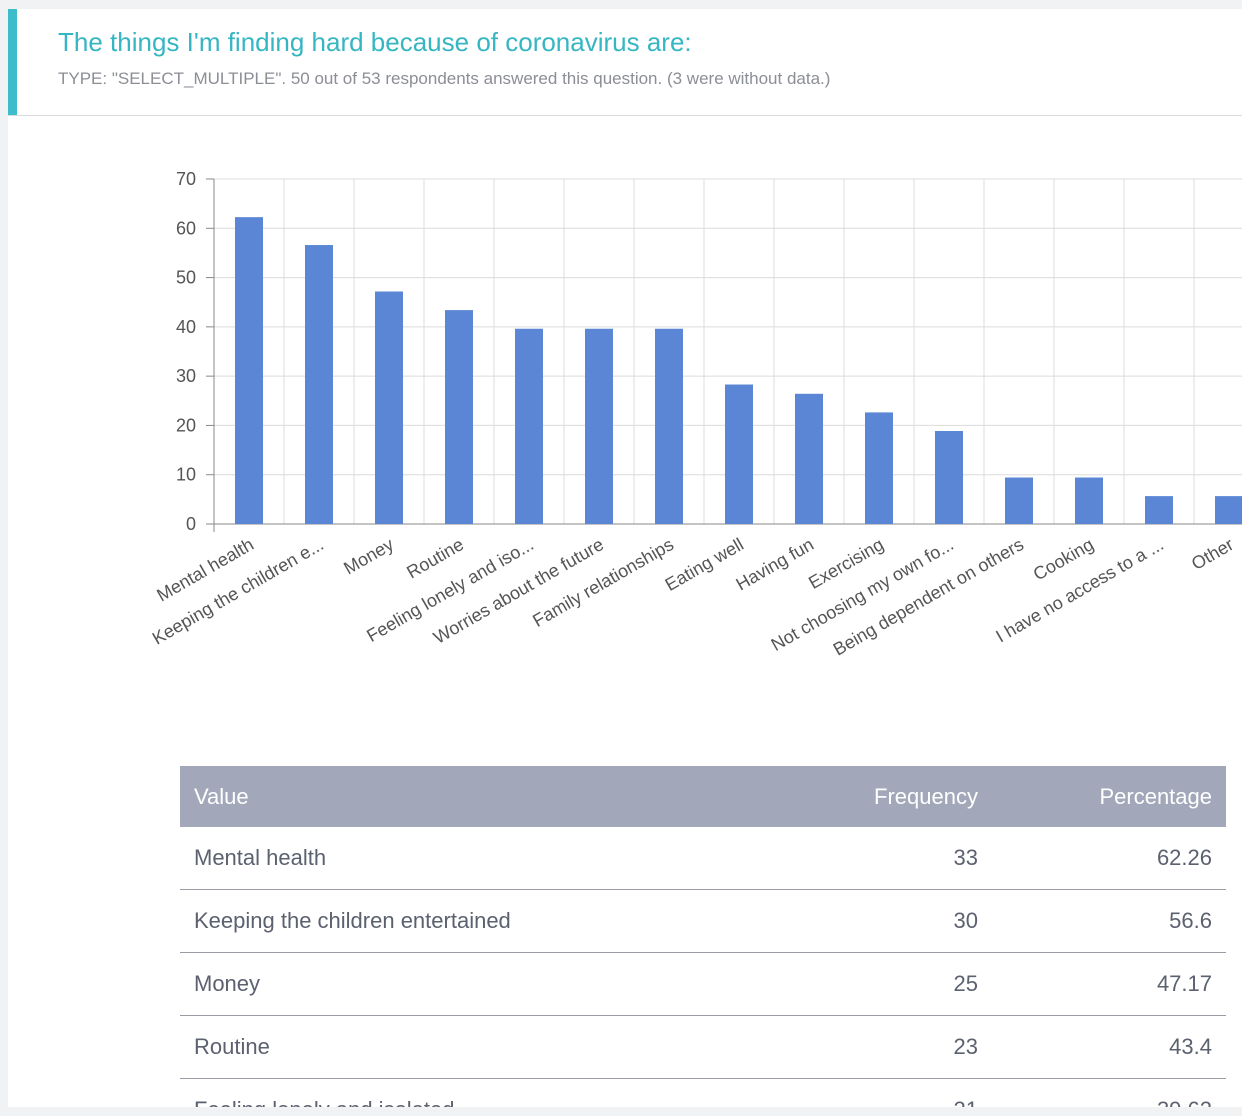  What do you see at coordinates (1109, 984) in the screenshot?
I see `row-percentage: 47.17` at bounding box center [1109, 984].